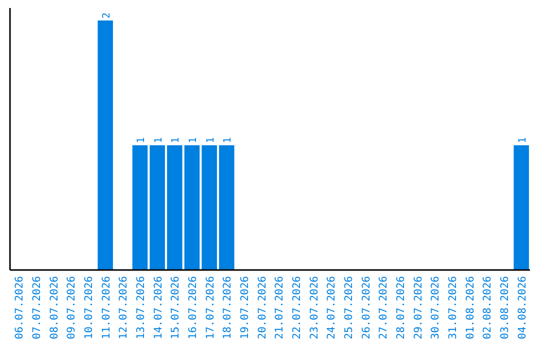  I want to click on x-tick-label: 02.08.2026, so click(488, 308).